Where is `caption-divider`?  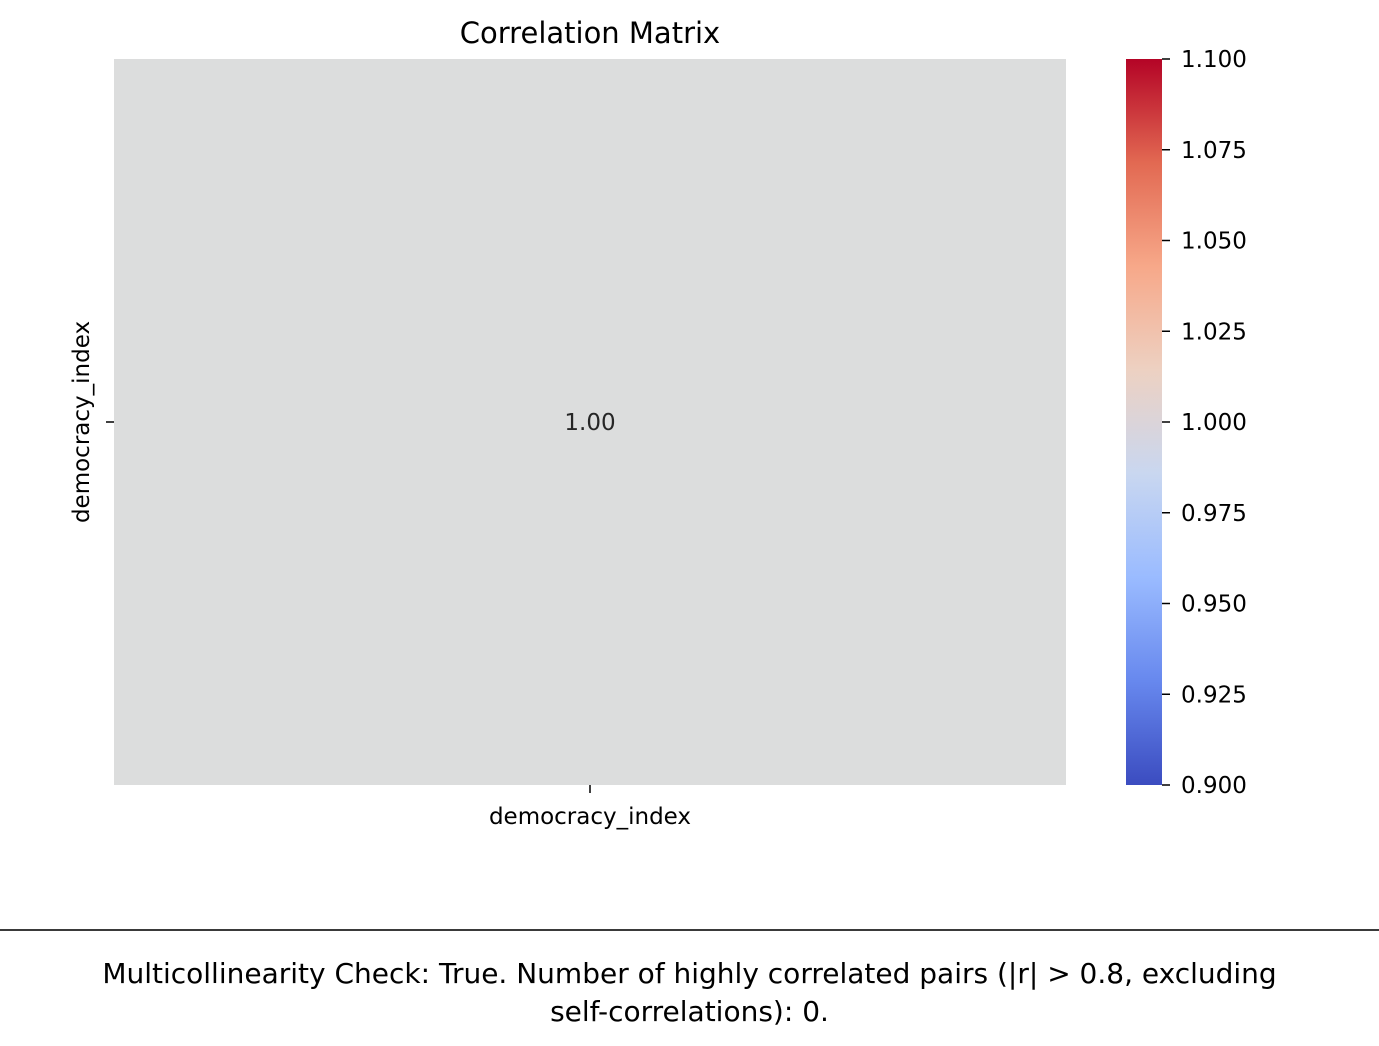 caption-divider is located at coordinates (689, 930).